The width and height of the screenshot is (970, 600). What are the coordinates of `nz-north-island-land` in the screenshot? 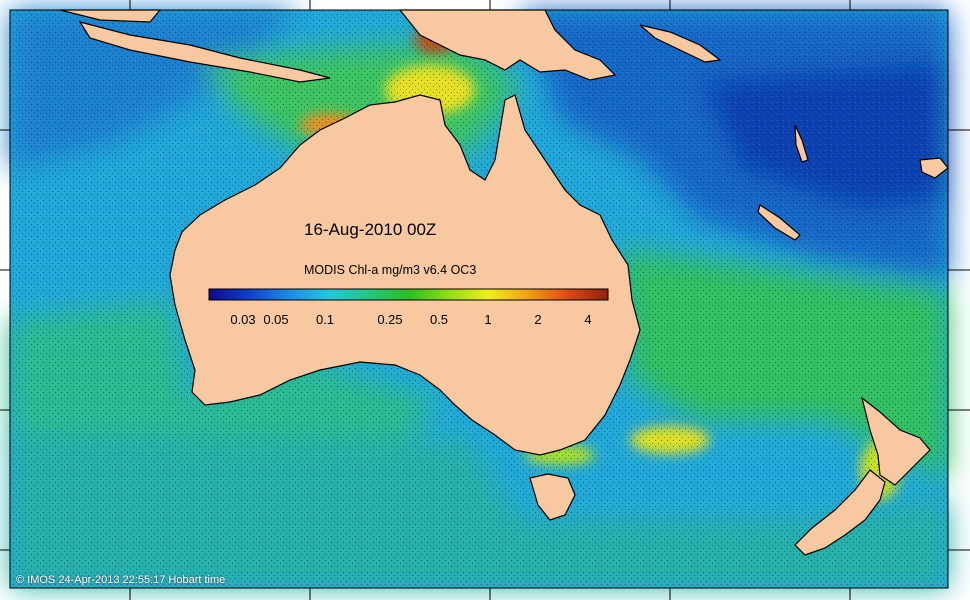 It's located at (895, 441).